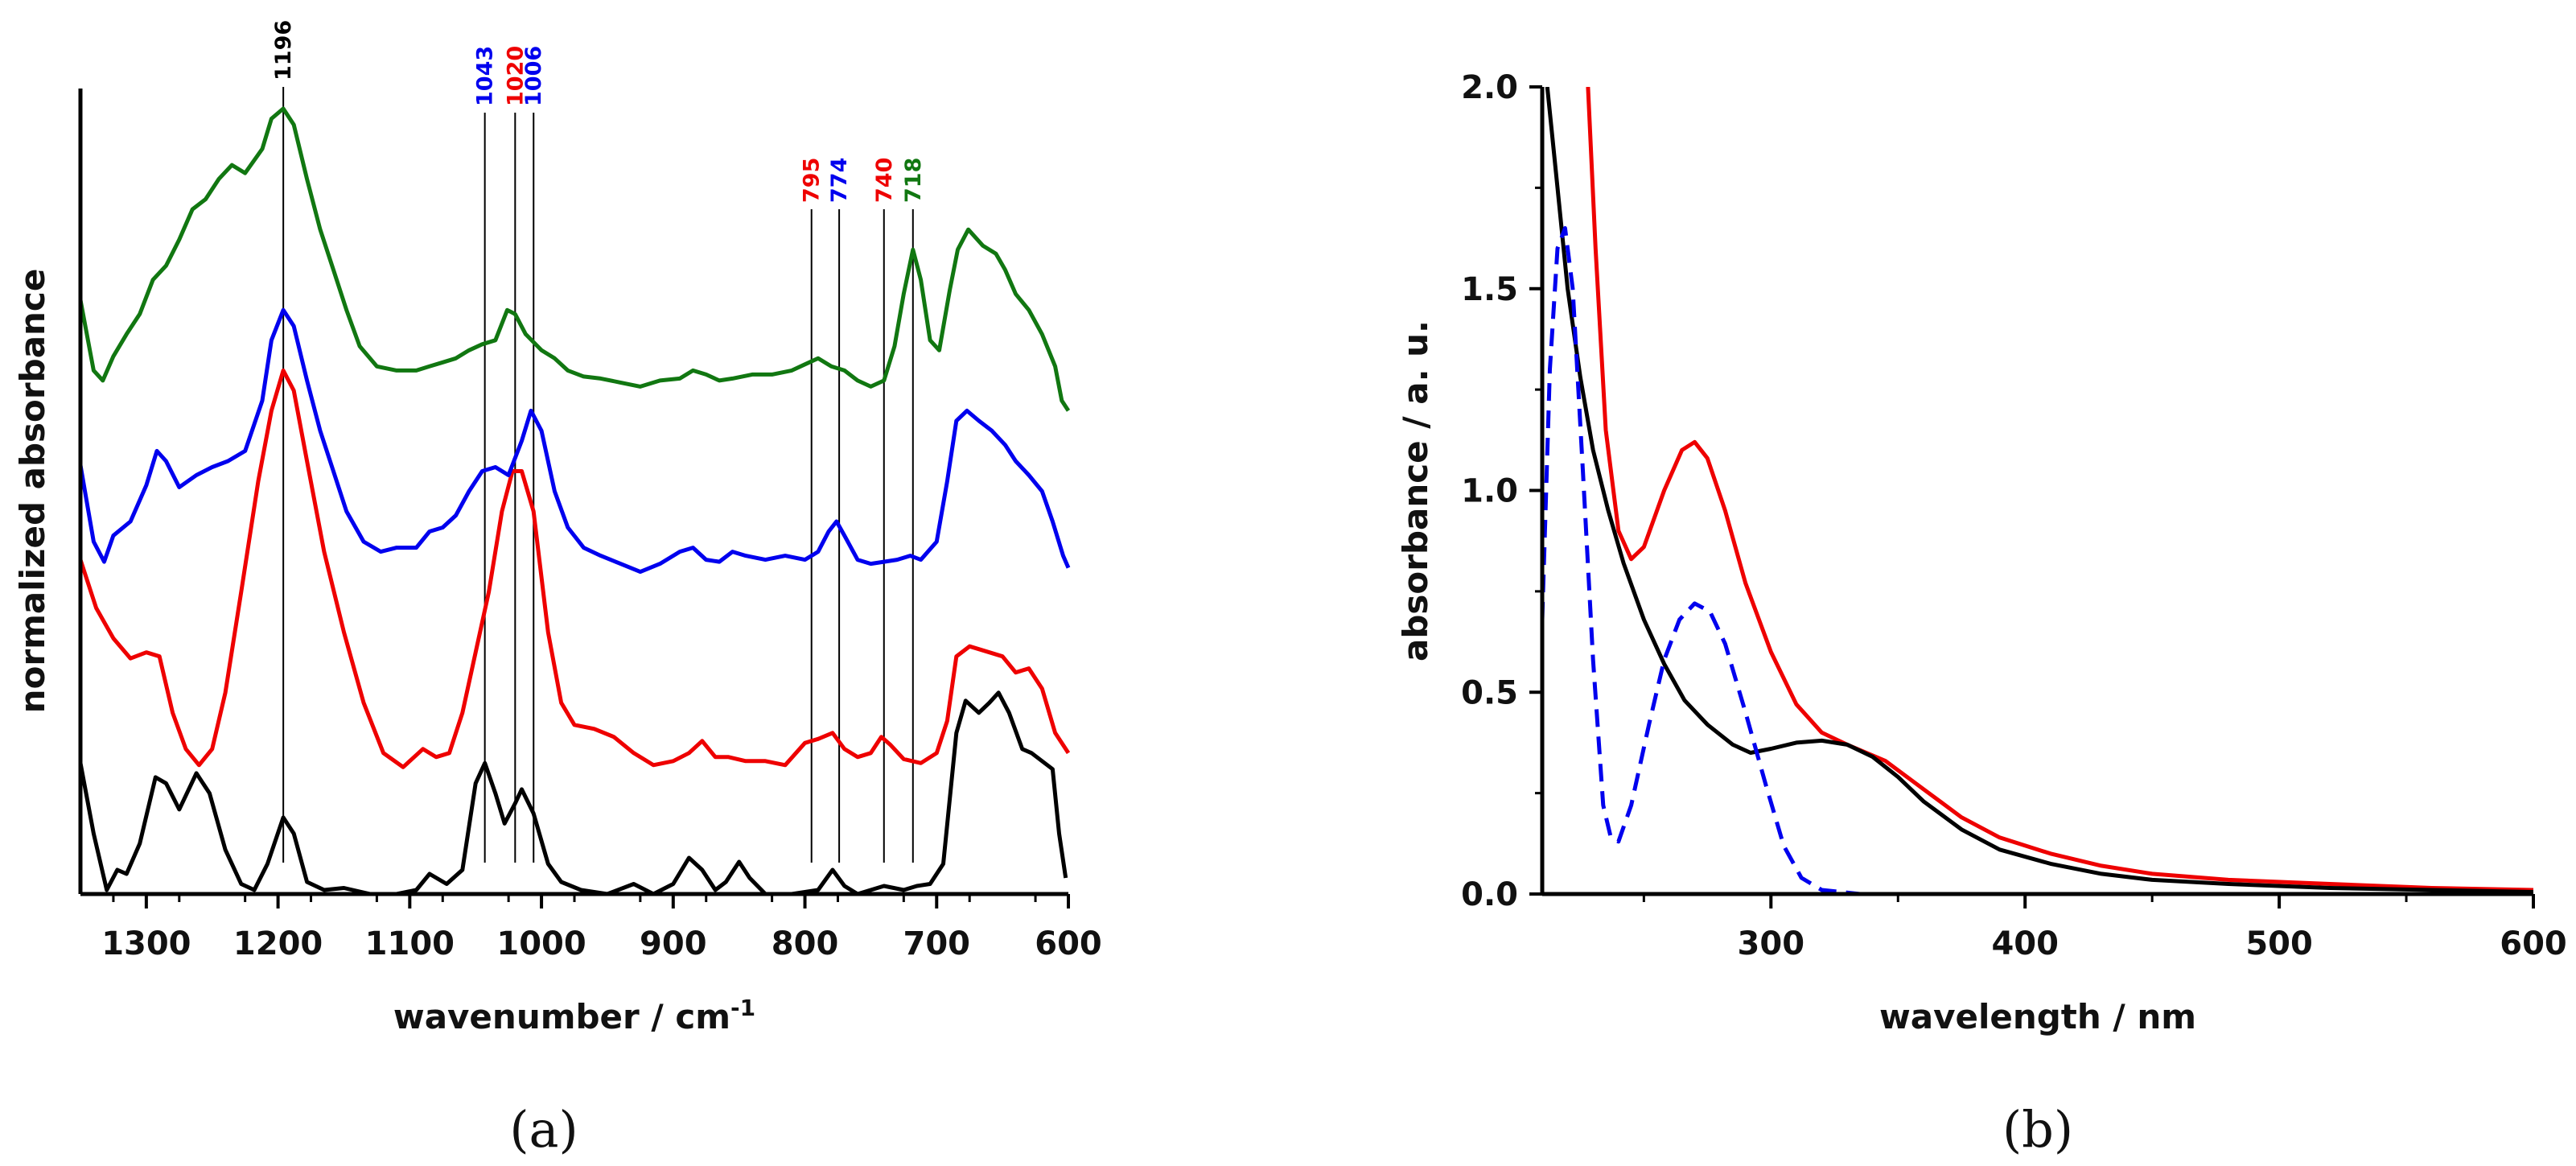  I want to click on x-tick-label: 300, so click(1771, 943).